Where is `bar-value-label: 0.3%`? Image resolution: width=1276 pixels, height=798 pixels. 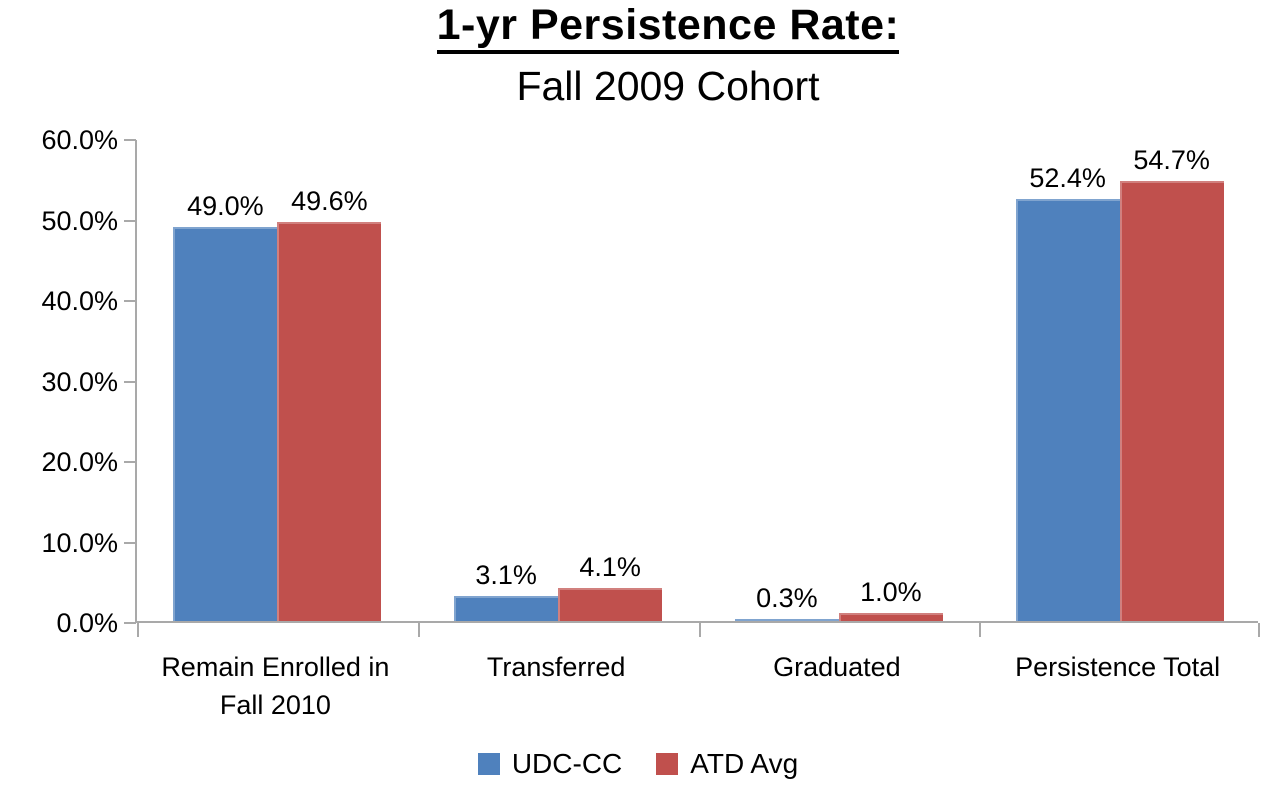
bar-value-label: 0.3% is located at coordinates (787, 597).